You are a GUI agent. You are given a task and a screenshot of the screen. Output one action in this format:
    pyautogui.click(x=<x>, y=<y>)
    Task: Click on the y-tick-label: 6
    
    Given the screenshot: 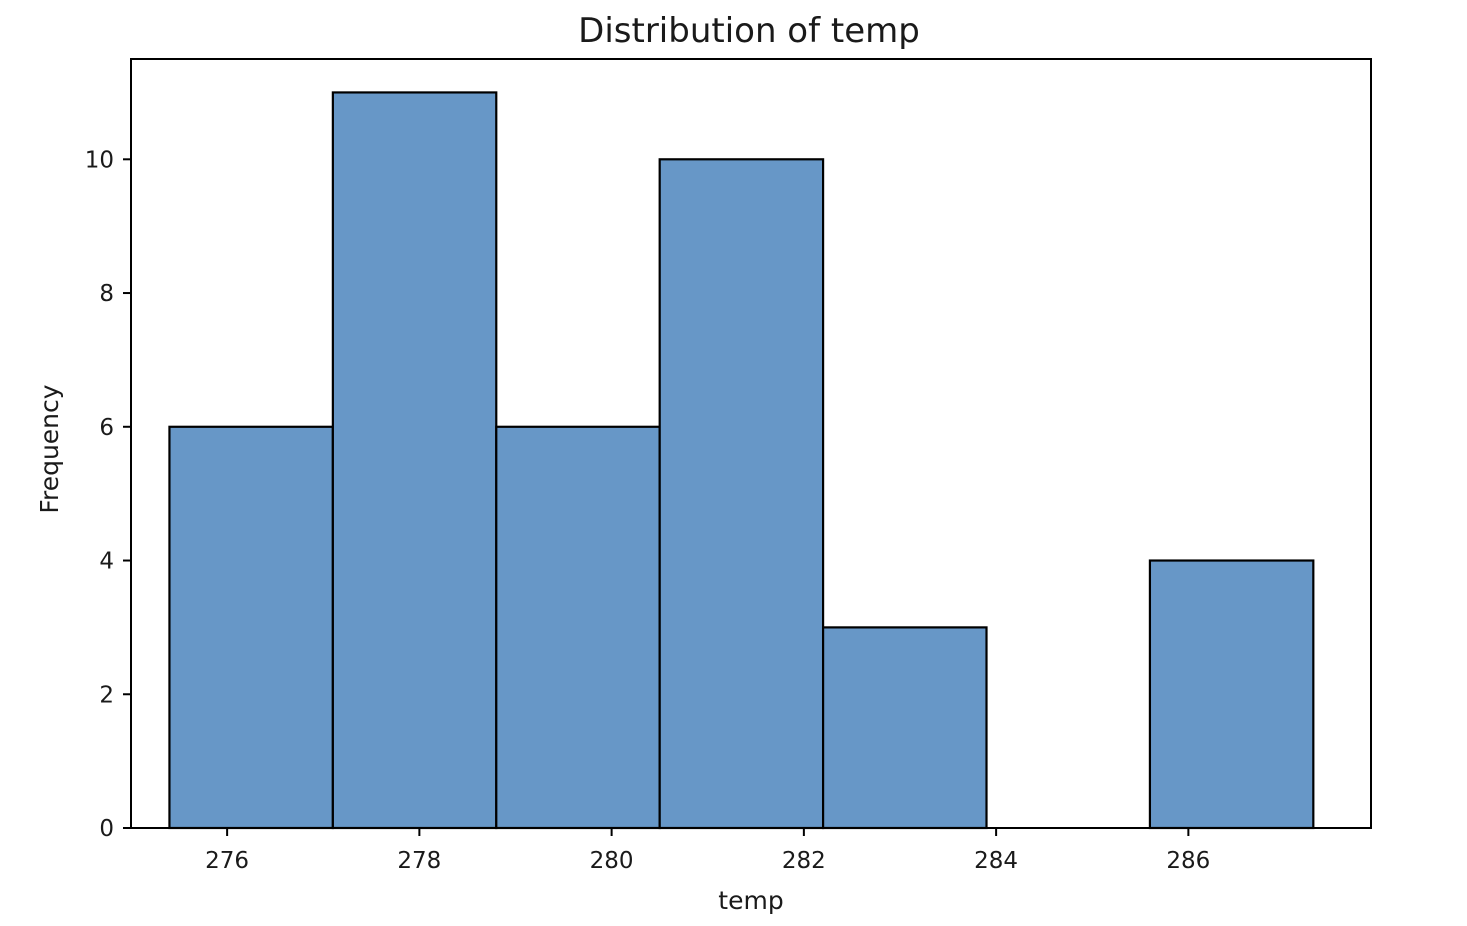 What is the action you would take?
    pyautogui.click(x=106, y=428)
    